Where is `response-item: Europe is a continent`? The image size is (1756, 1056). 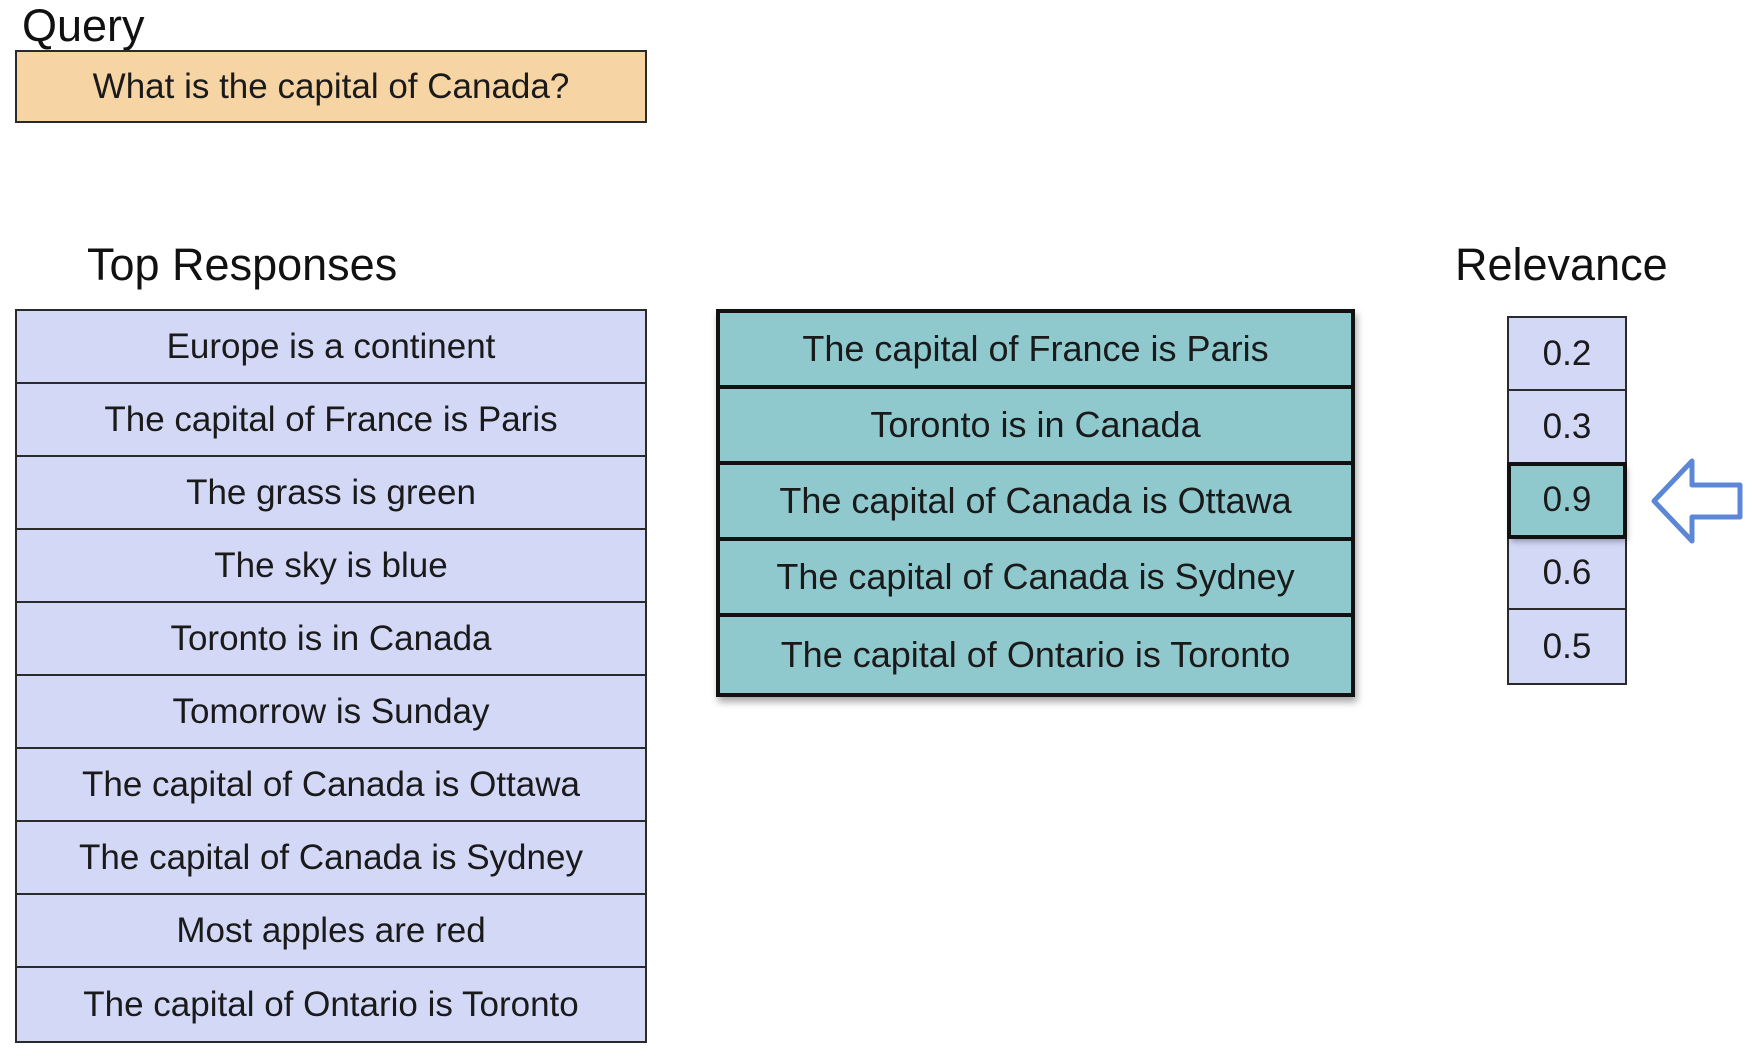 response-item: Europe is a continent is located at coordinates (331, 347).